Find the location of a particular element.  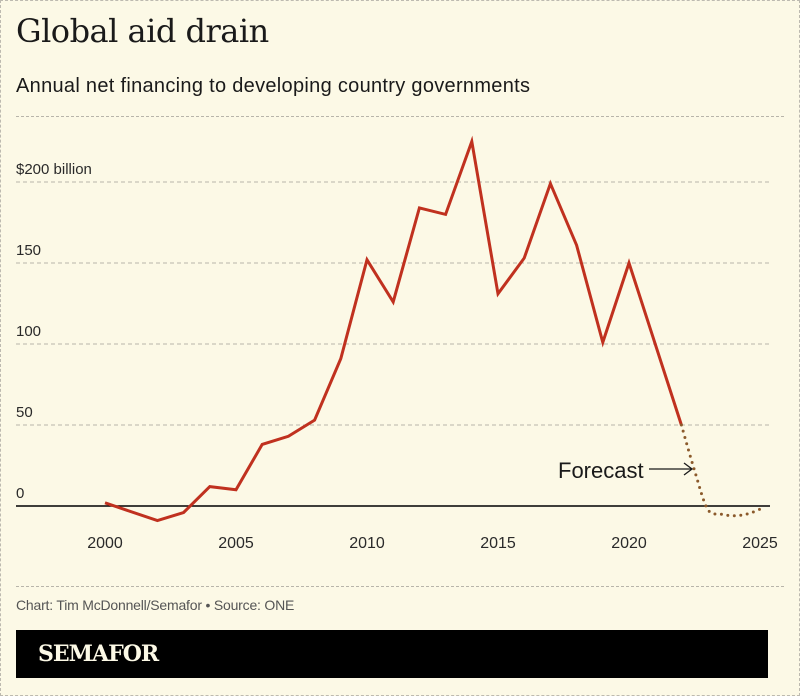

forecast-annotation: Forecast is located at coordinates (626, 470).